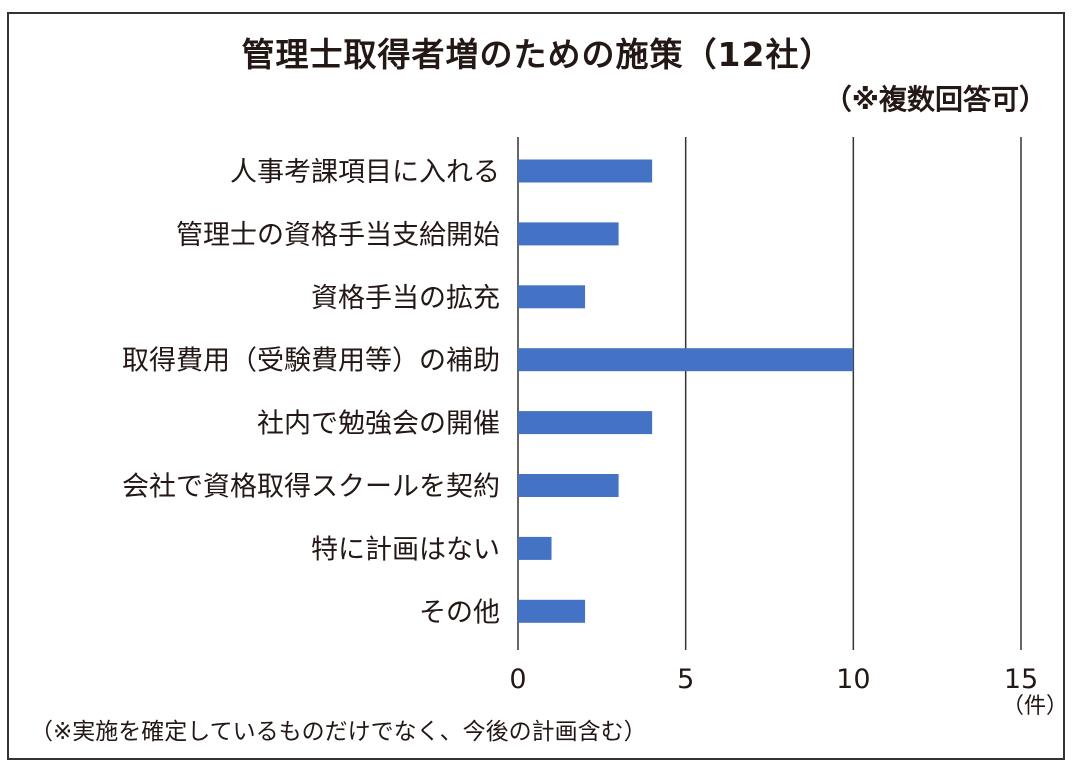 The image size is (1075, 769). I want to click on category-label: 取得費用（受験費用等）の補助, so click(311, 361).